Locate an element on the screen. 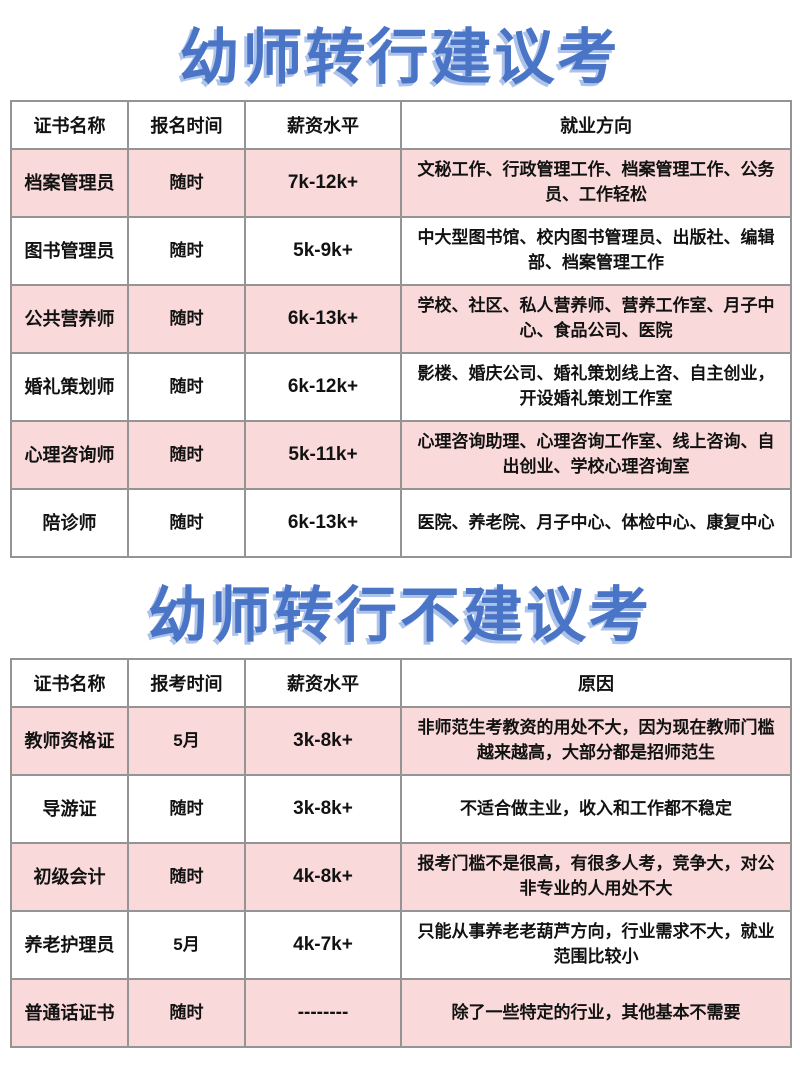 The image size is (800, 1067). direction-cell: 心理咨询助理、心理咨询工作室、线上咨询、自出创业、学校心理咨询室 is located at coordinates (596, 455).